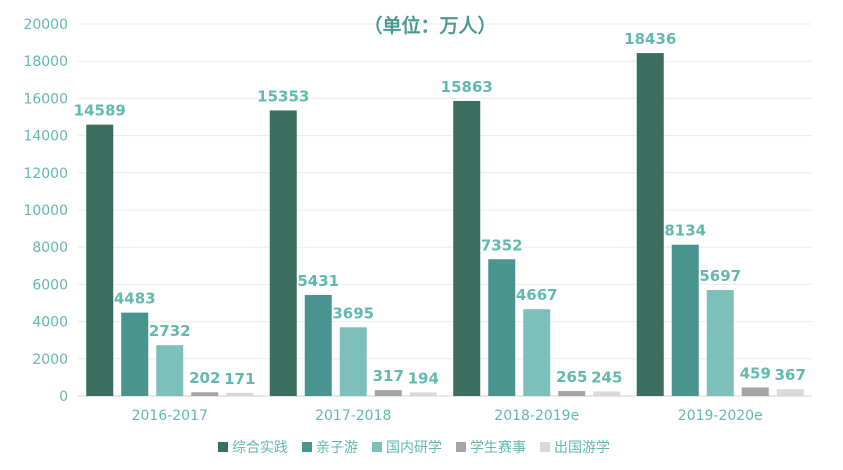 This screenshot has width=843, height=470. What do you see at coordinates (447, 416) in the screenshot?
I see `x-axis: 2016-2017 2017-2018 2018-2019e 2019-2020e` at bounding box center [447, 416].